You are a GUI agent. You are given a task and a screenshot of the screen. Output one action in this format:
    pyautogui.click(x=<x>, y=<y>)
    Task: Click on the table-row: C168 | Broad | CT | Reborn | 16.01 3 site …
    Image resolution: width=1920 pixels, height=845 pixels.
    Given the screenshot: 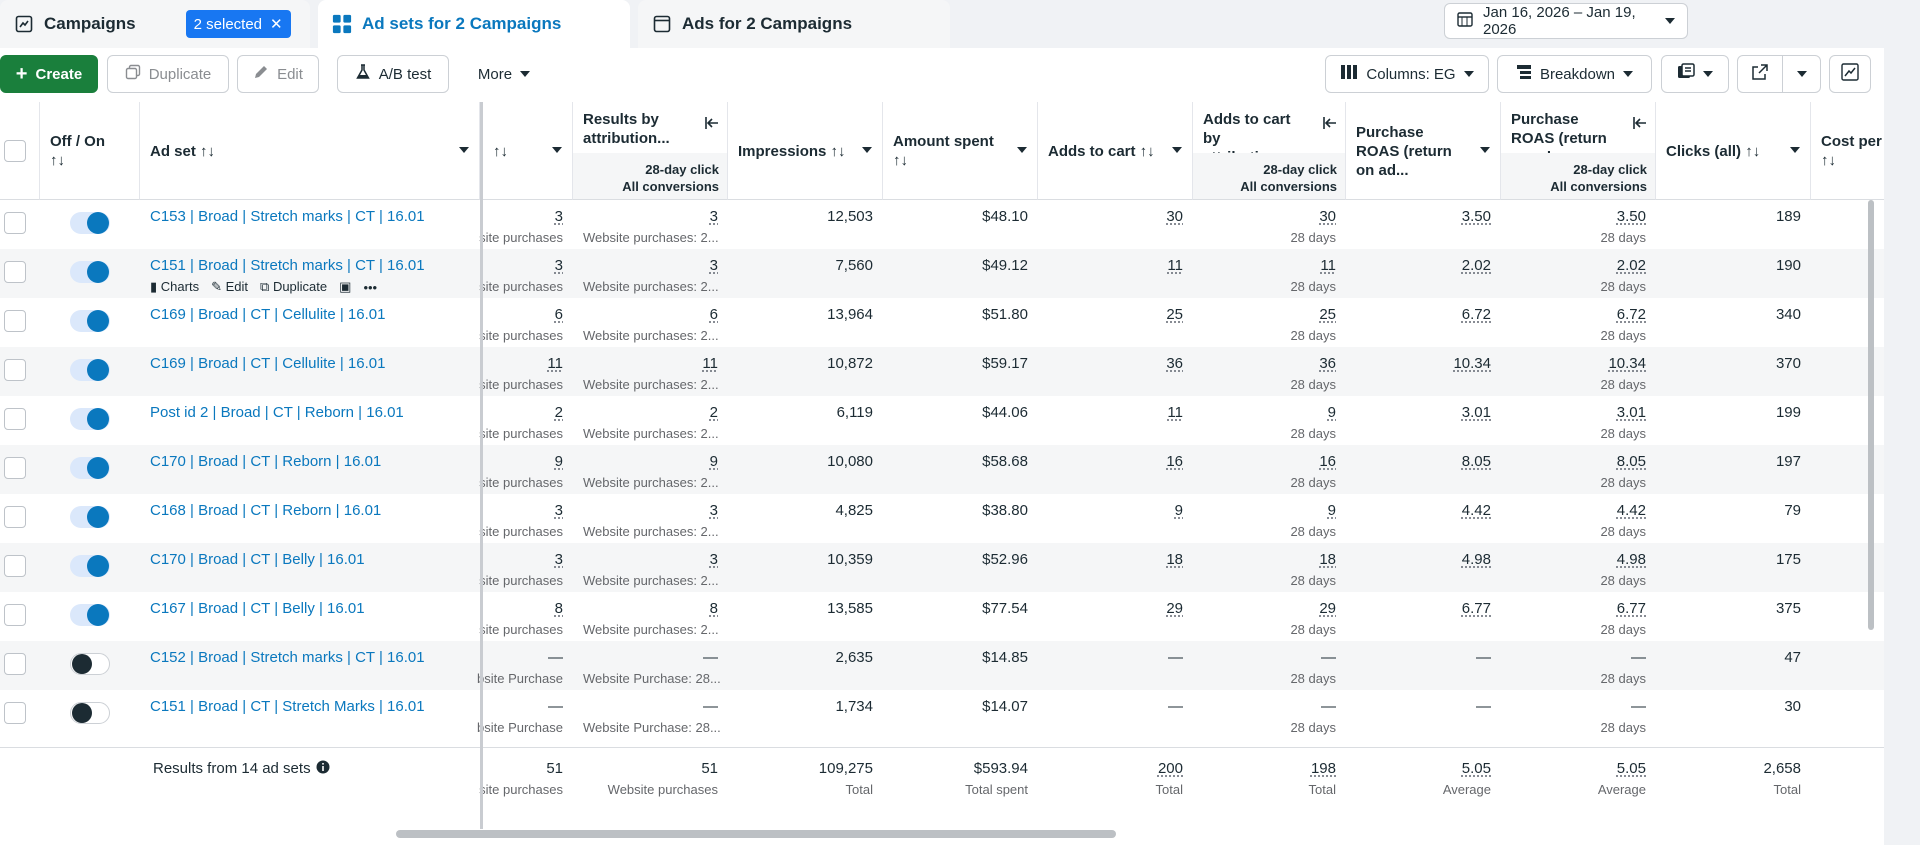 What is the action you would take?
    pyautogui.click(x=942, y=518)
    